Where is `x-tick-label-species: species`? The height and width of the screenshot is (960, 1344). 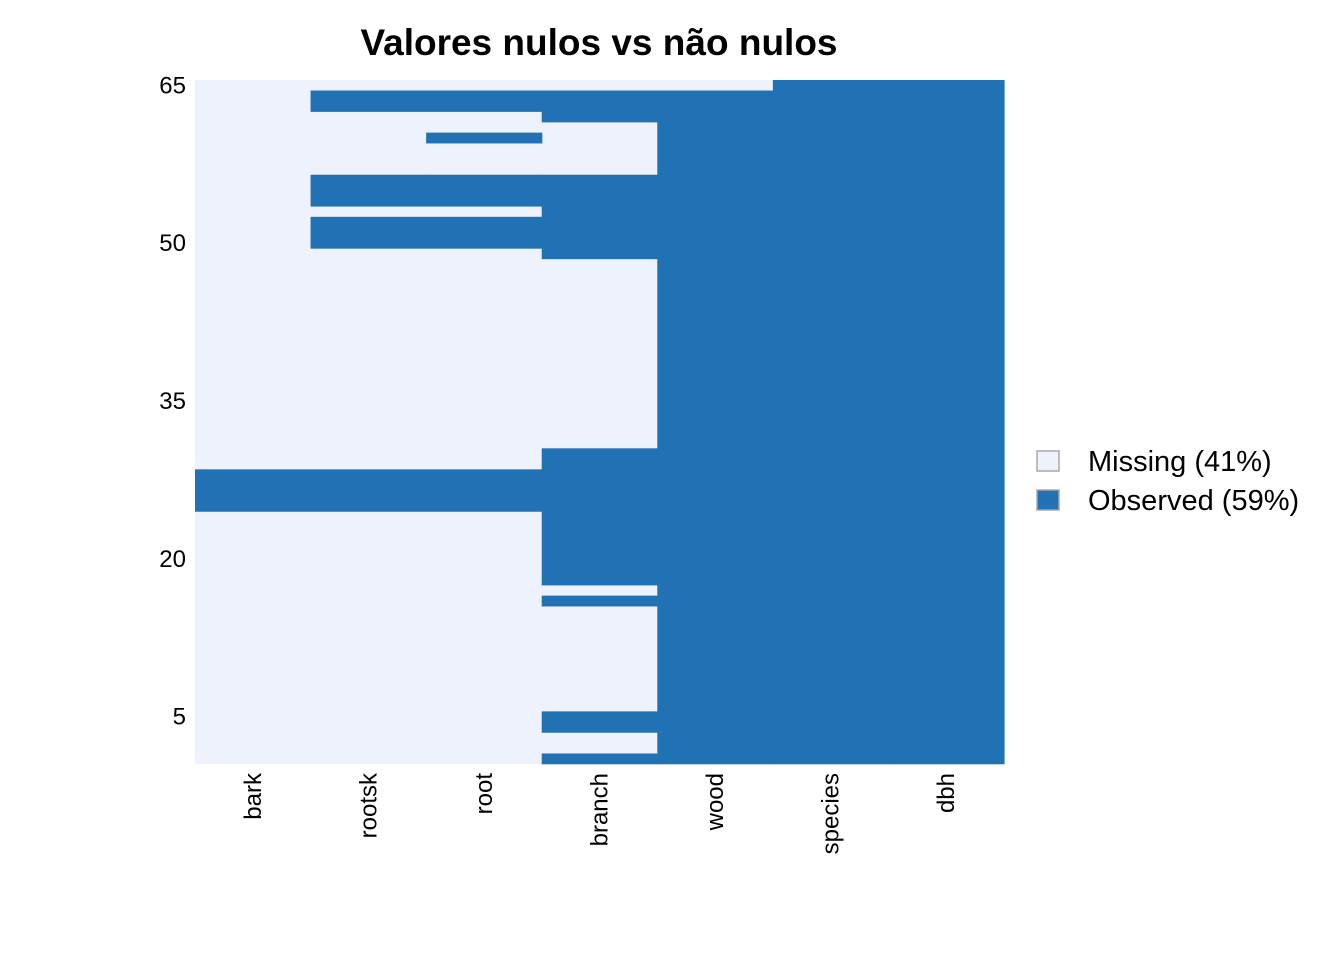
x-tick-label-species: species is located at coordinates (831, 813).